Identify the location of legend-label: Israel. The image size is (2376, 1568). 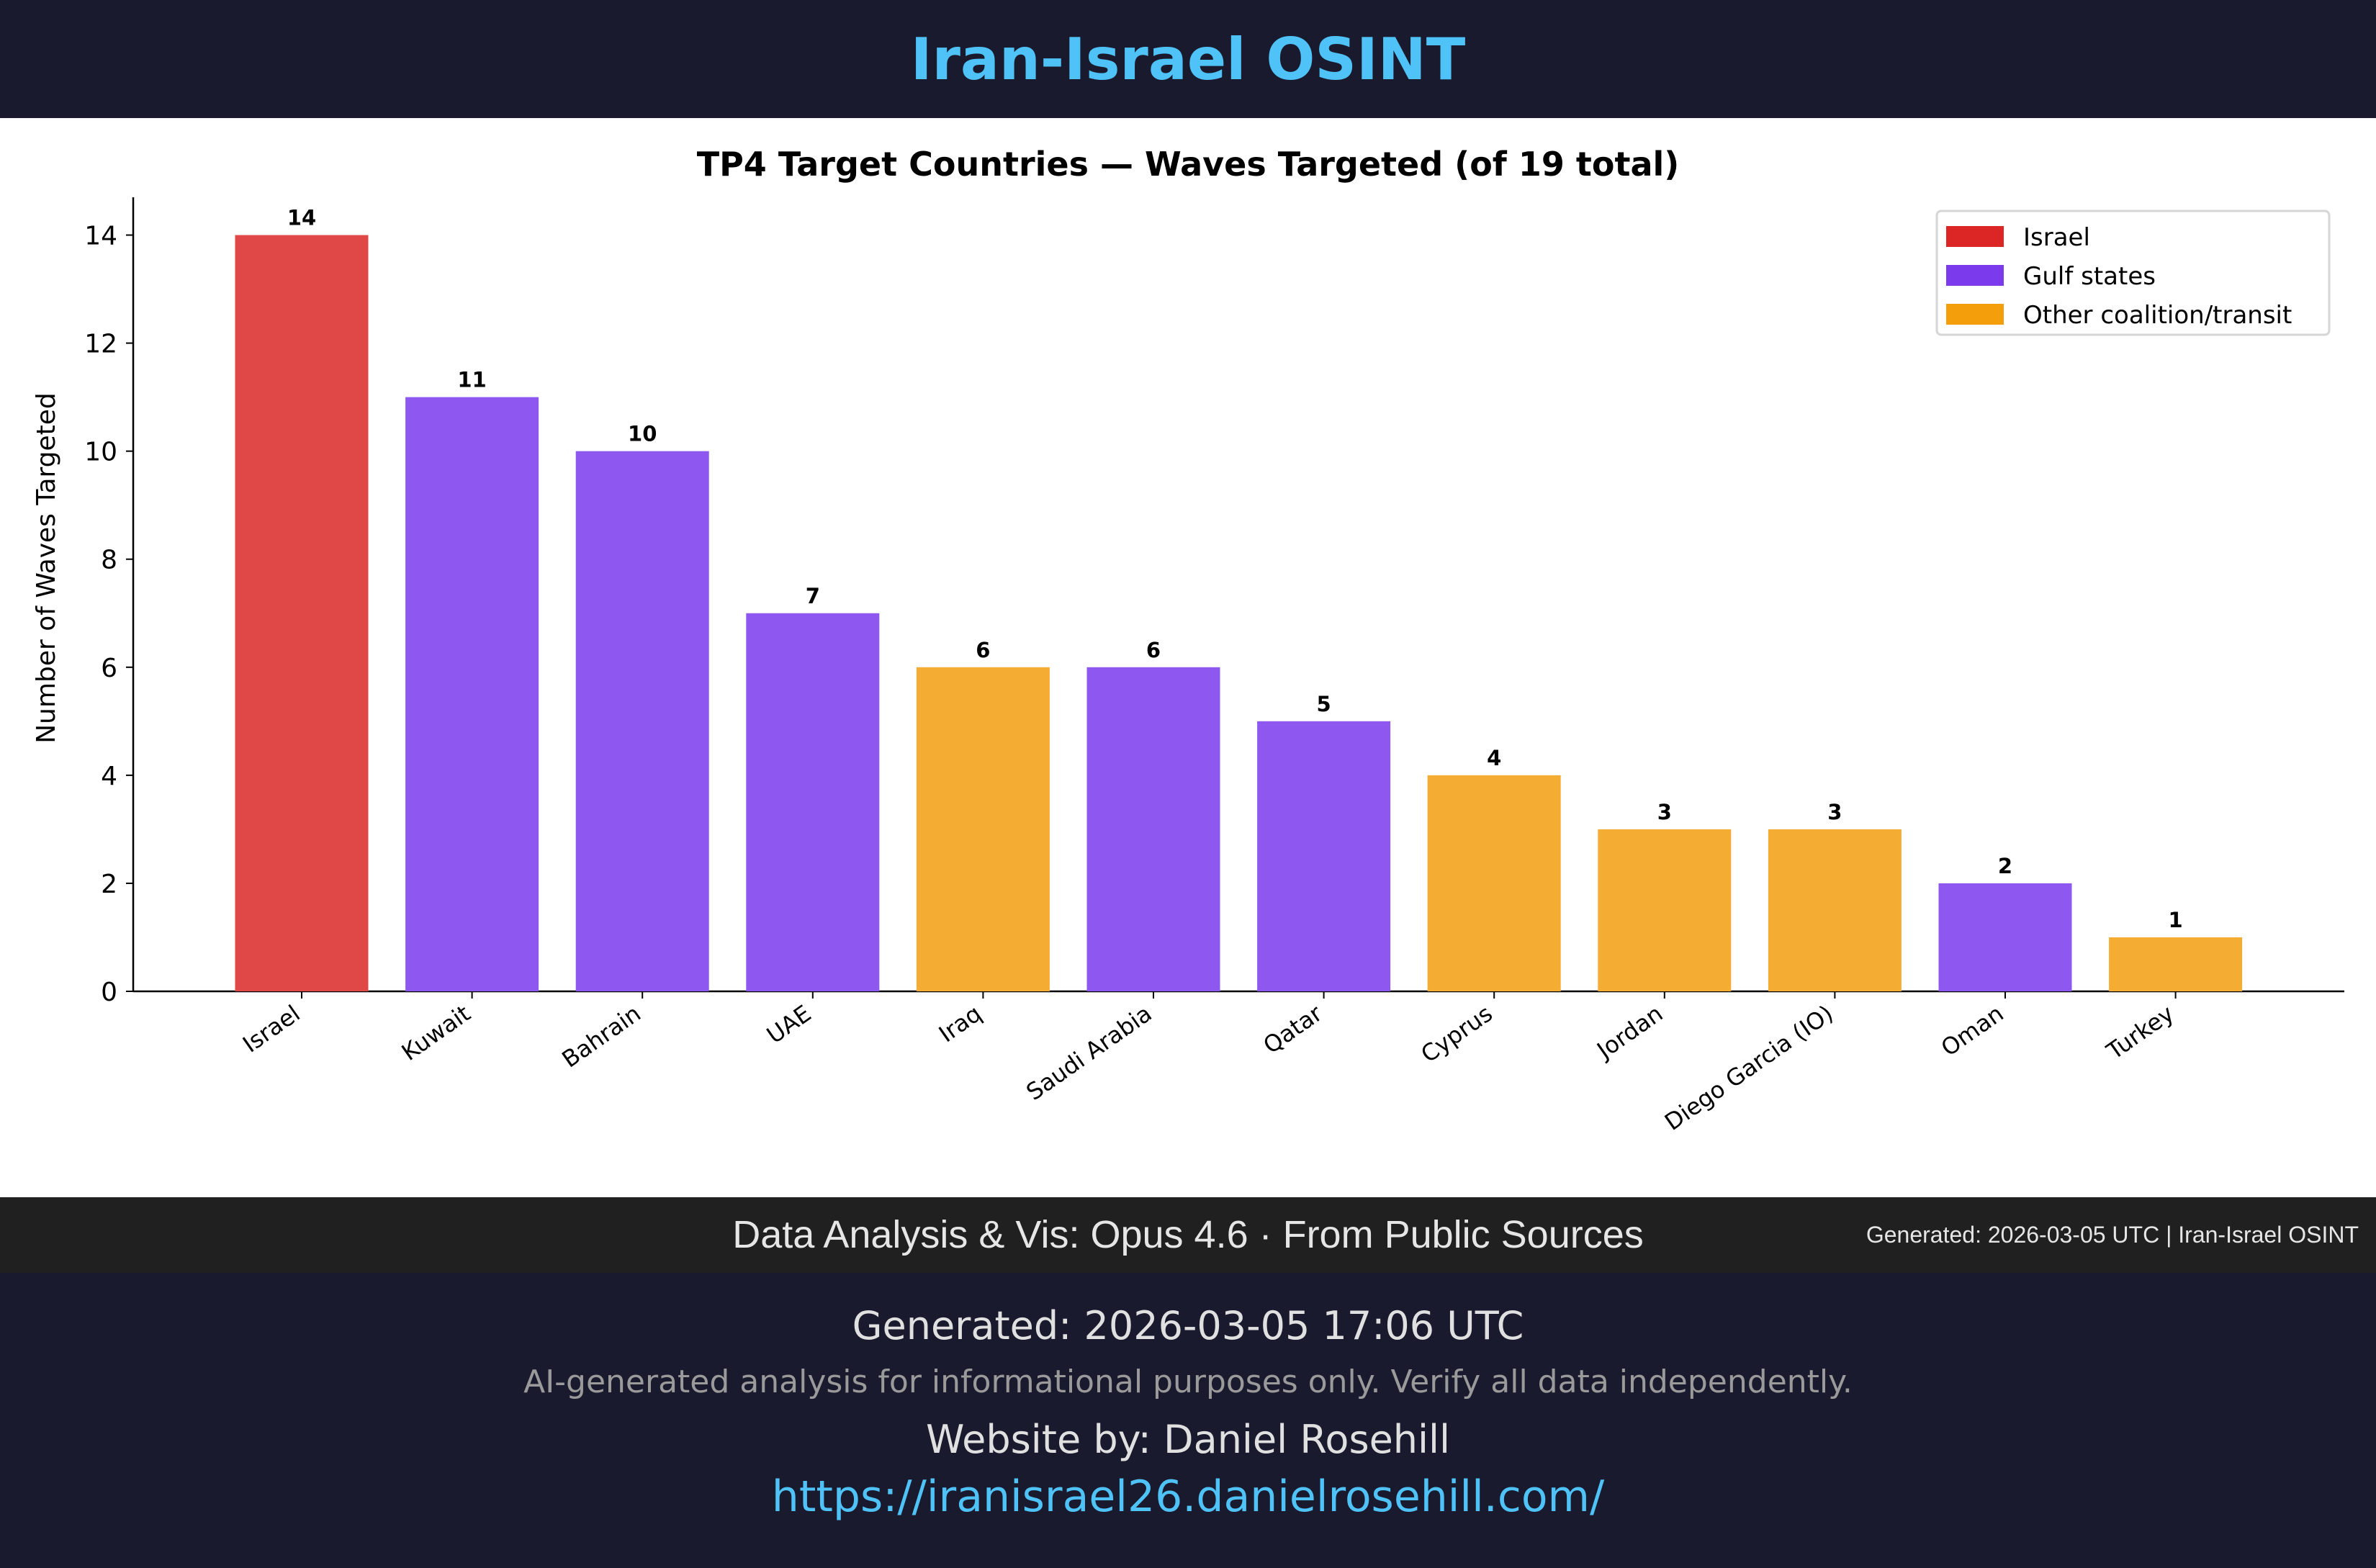
(2056, 237).